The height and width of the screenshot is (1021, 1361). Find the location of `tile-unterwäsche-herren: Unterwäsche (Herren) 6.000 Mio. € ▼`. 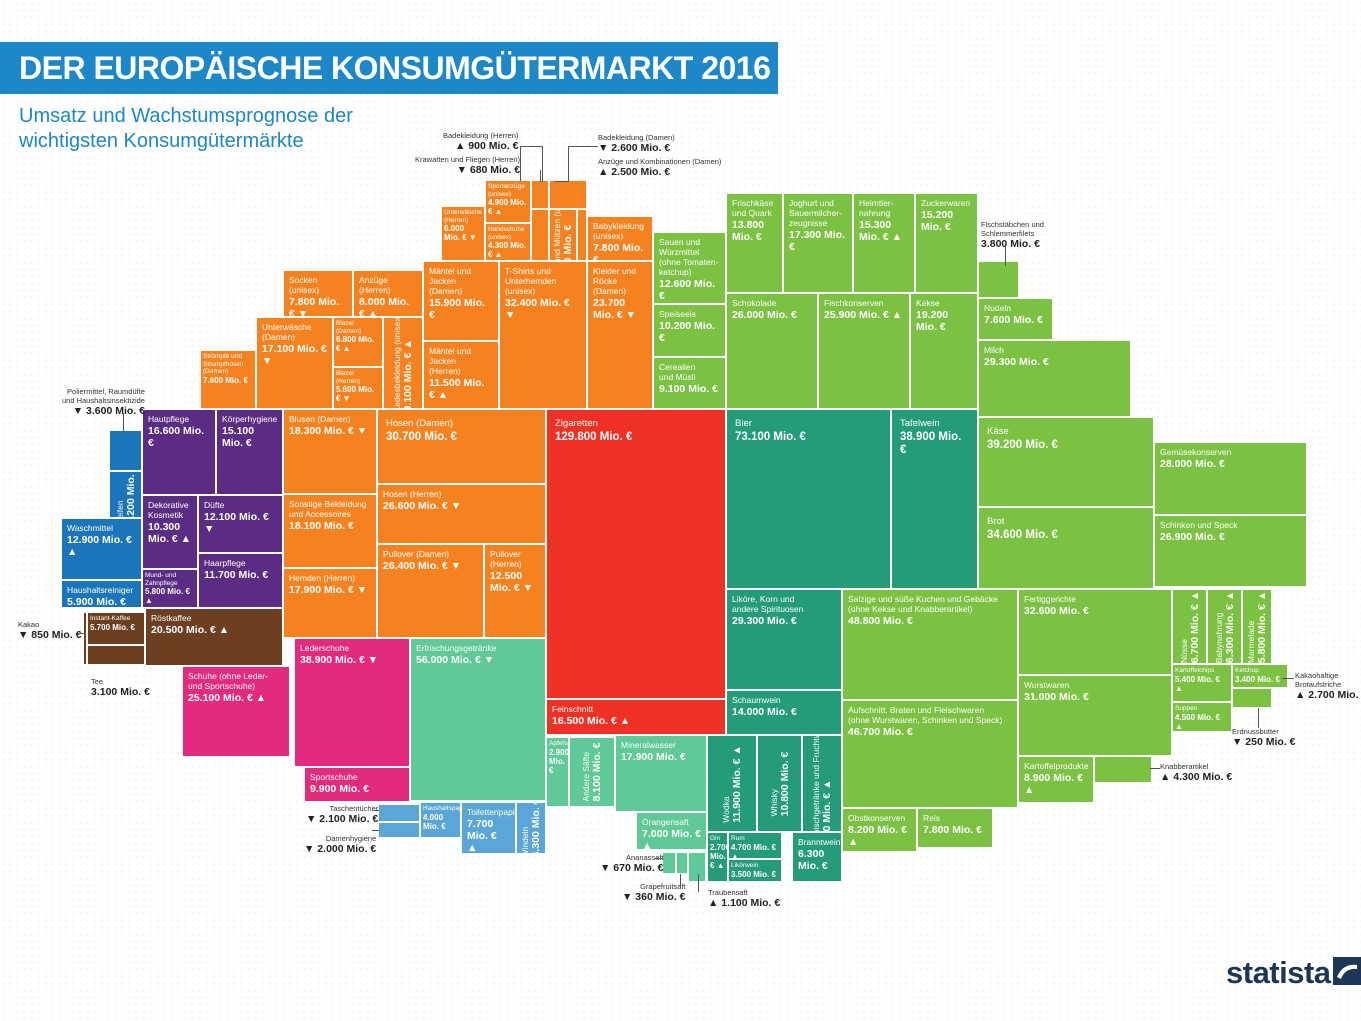

tile-unterwäsche-herren: Unterwäsche (Herren) 6.000 Mio. € ▼ is located at coordinates (463, 233).